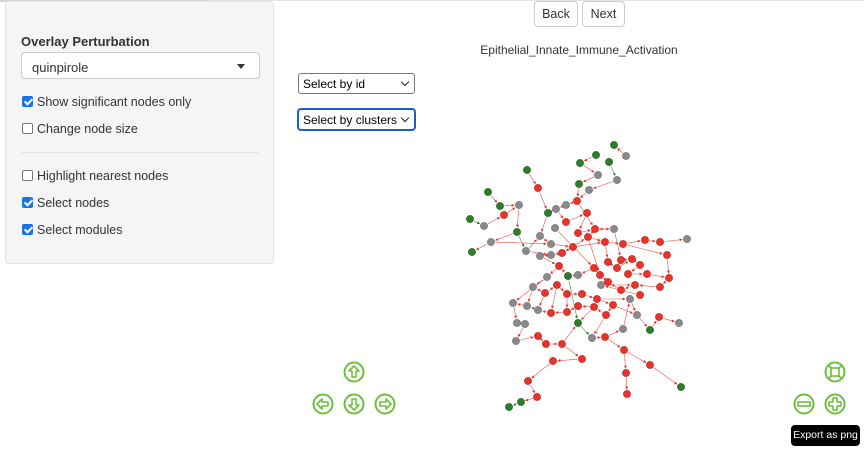 The width and height of the screenshot is (864, 451). I want to click on zoom-fit-icon, so click(835, 372).